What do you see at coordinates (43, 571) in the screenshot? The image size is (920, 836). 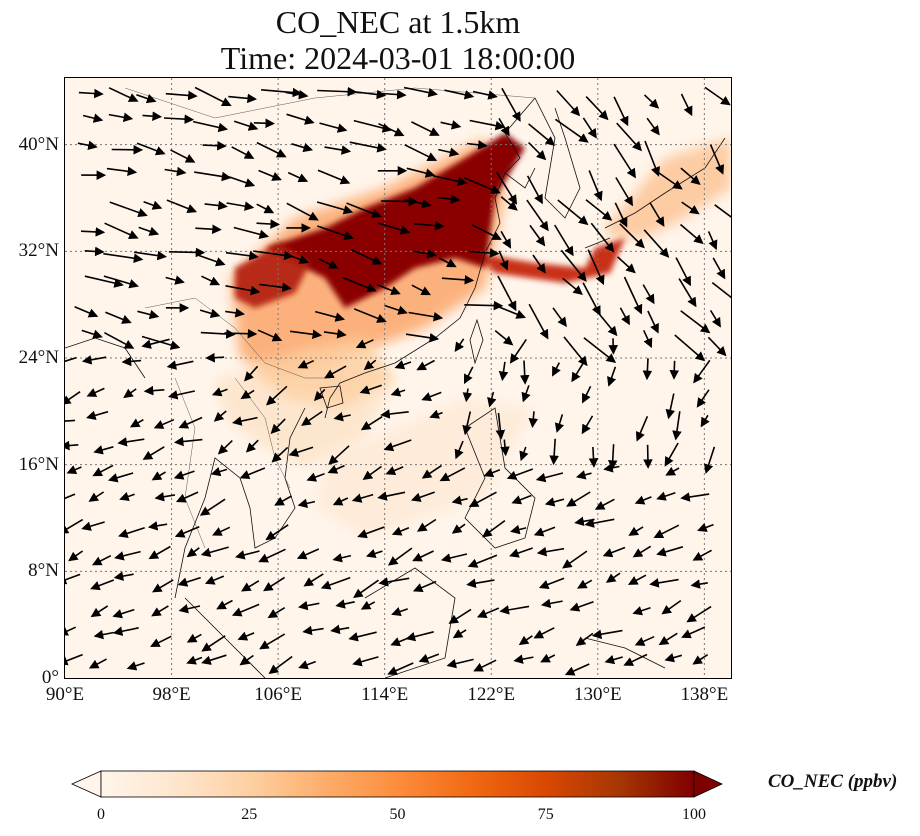 I see `lat-tick-label: 8°N` at bounding box center [43, 571].